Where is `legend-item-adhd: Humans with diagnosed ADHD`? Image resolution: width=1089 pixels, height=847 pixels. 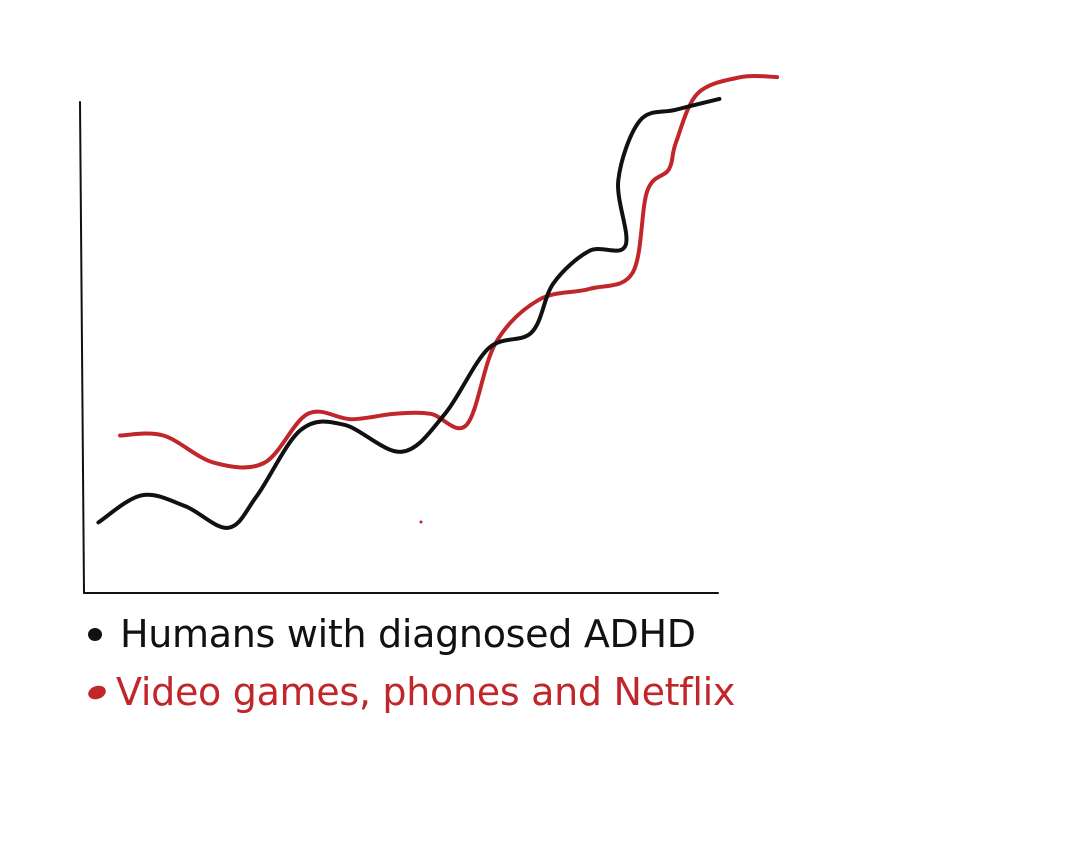 legend-item-adhd: Humans with diagnosed ADHD is located at coordinates (392, 634).